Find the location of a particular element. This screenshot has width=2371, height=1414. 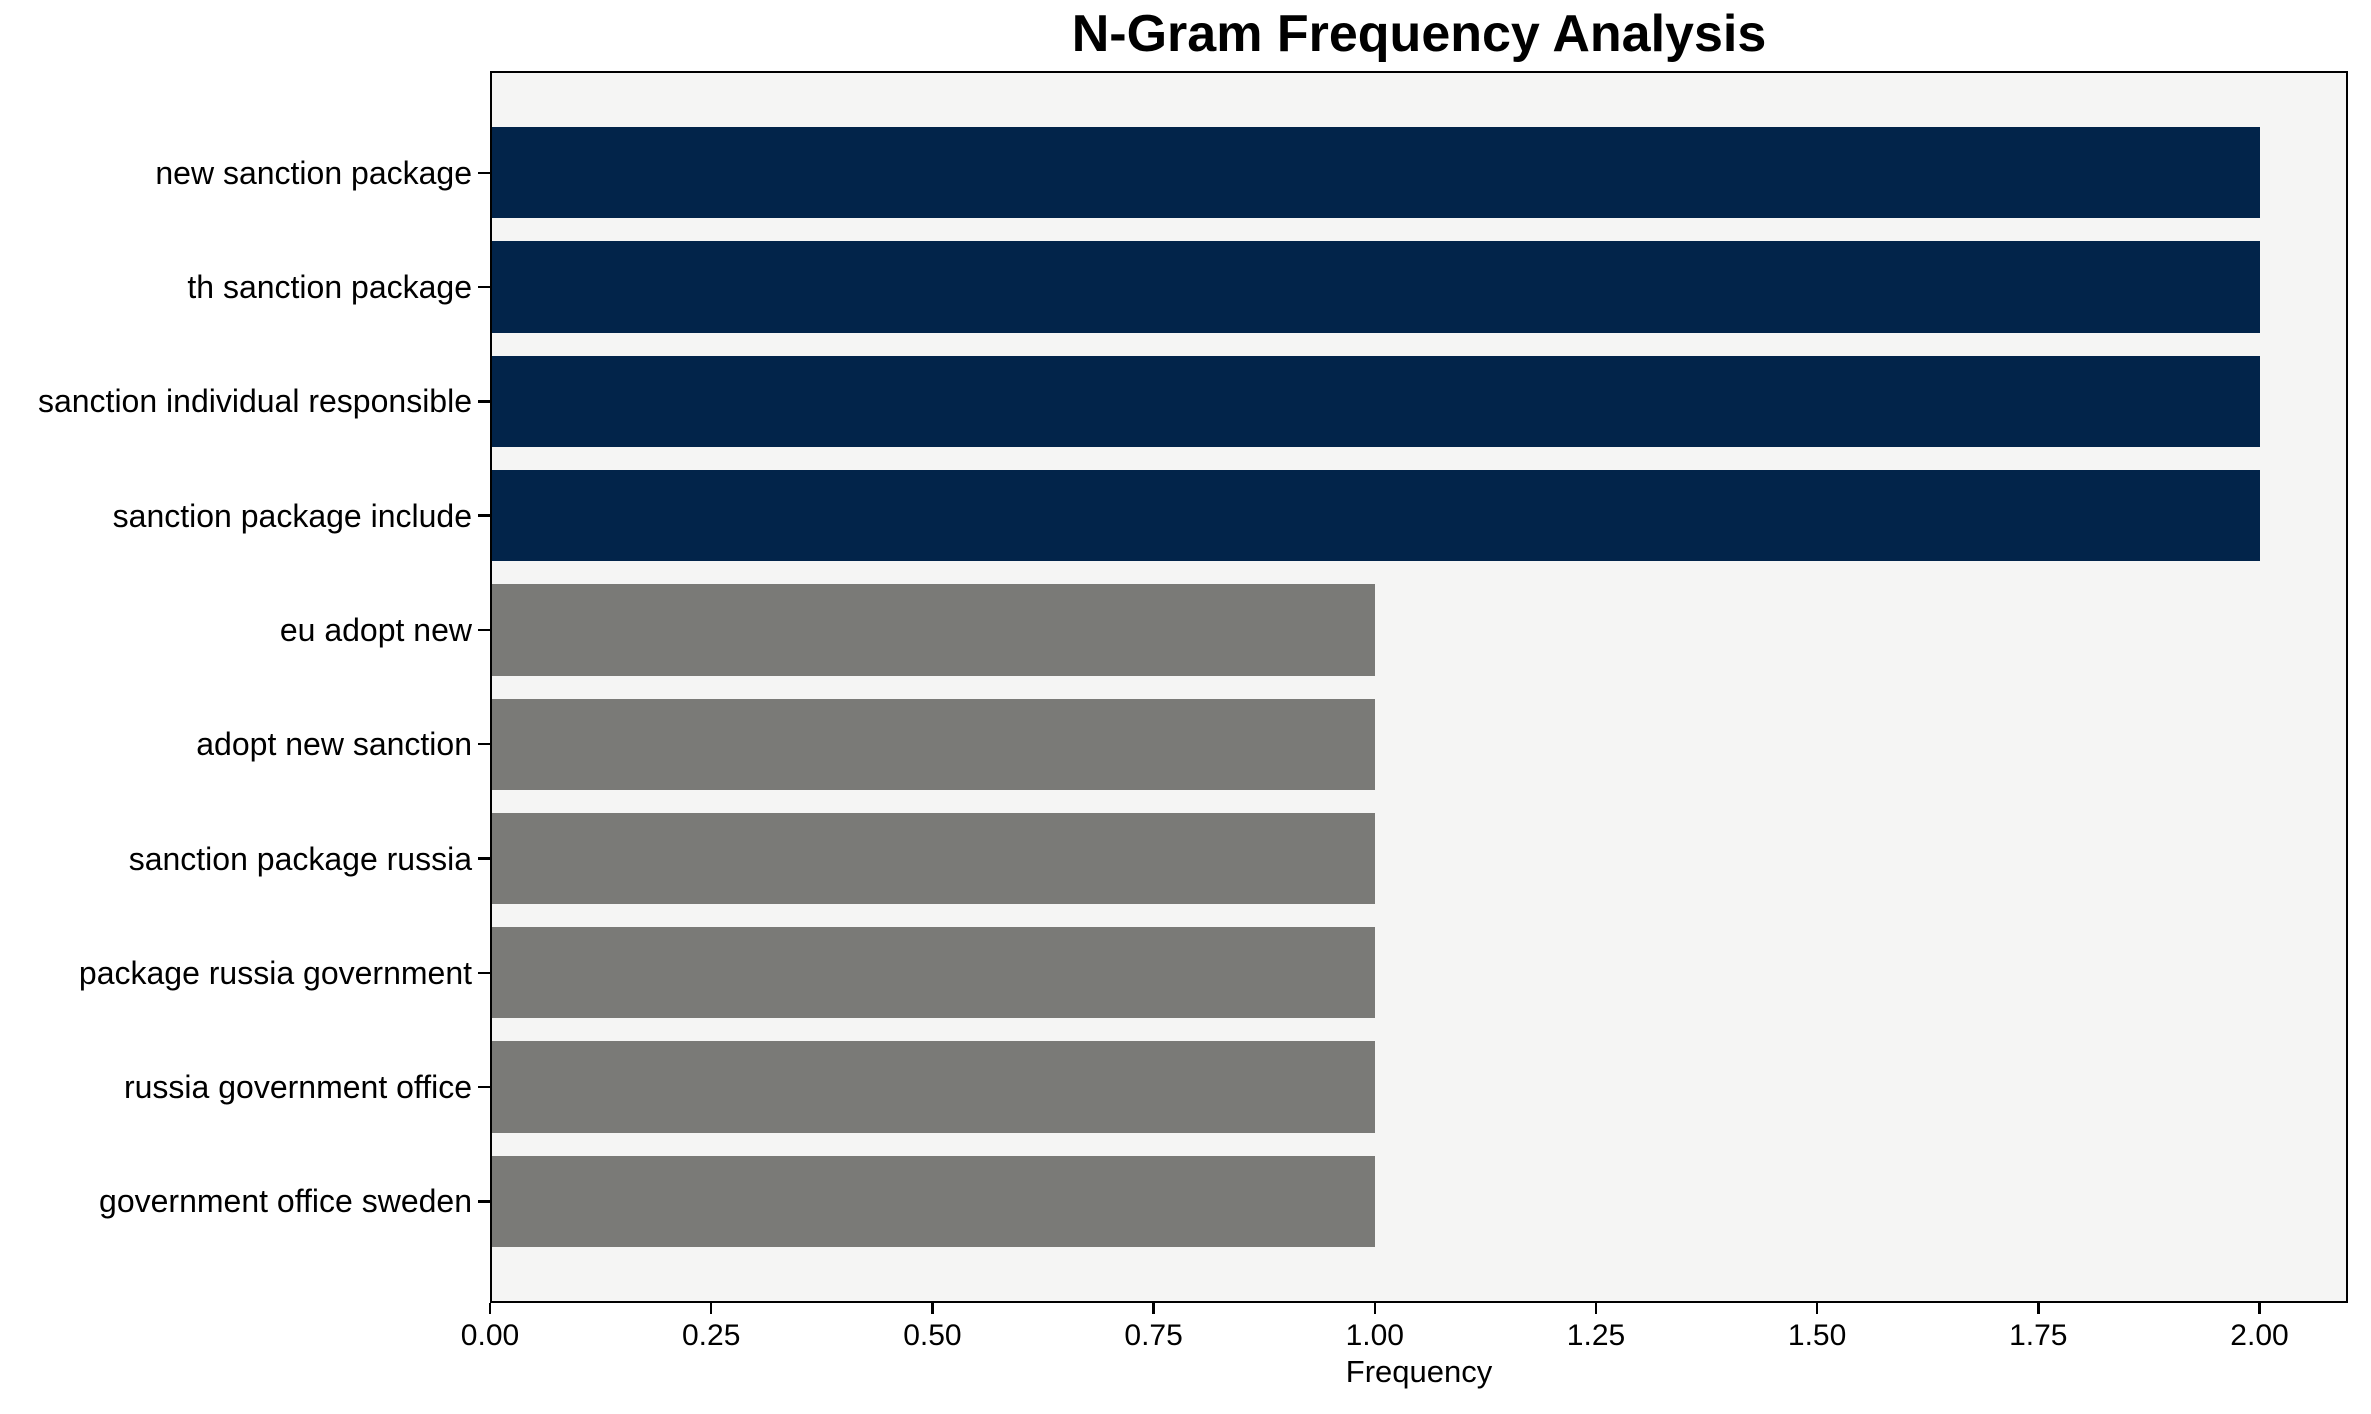

bar-package-russia-government is located at coordinates (932, 973).